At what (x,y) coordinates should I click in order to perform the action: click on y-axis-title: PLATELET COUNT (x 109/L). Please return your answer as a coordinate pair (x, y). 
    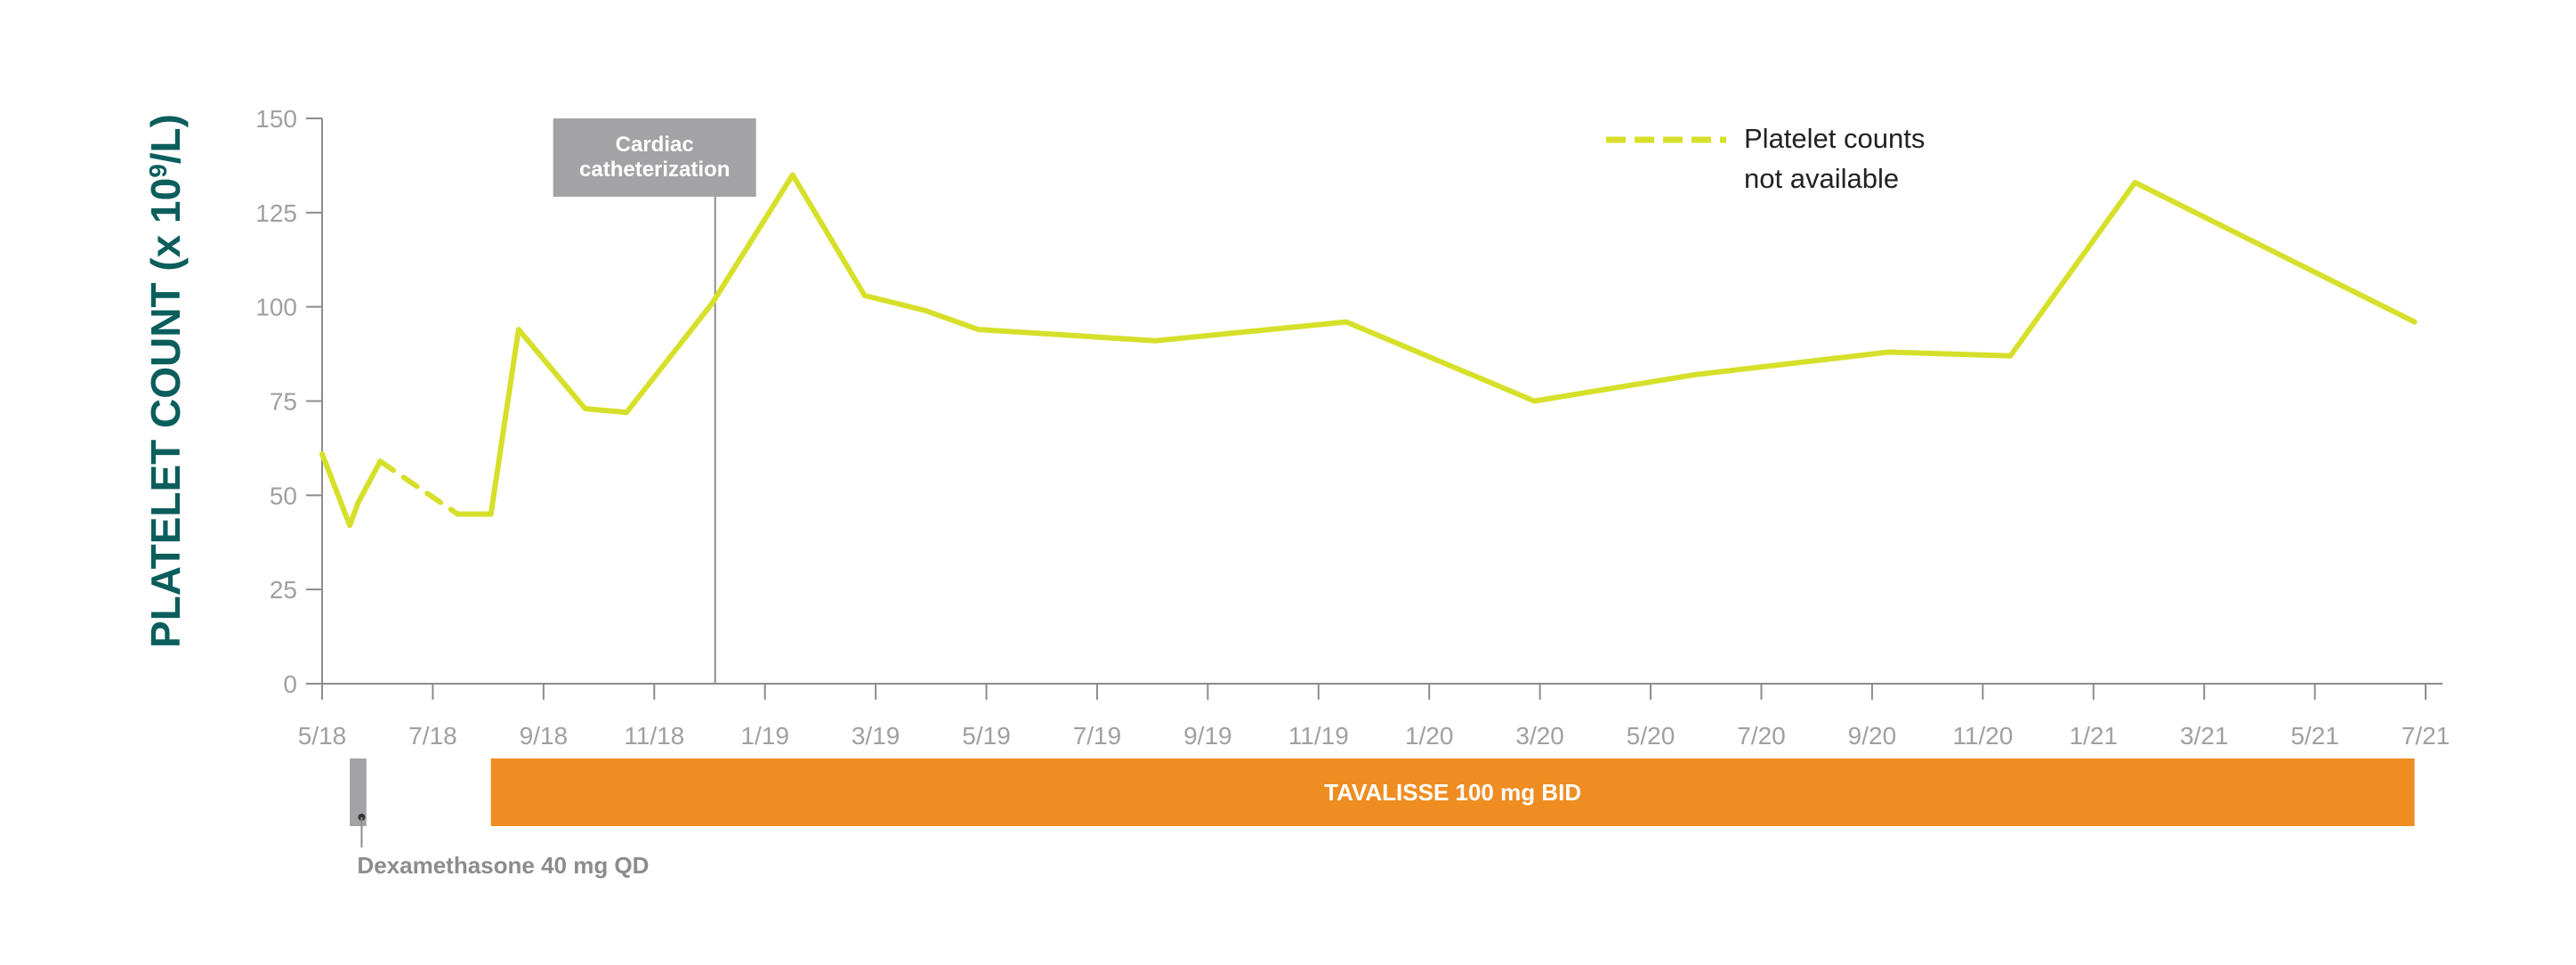
    Looking at the image, I should click on (165, 381).